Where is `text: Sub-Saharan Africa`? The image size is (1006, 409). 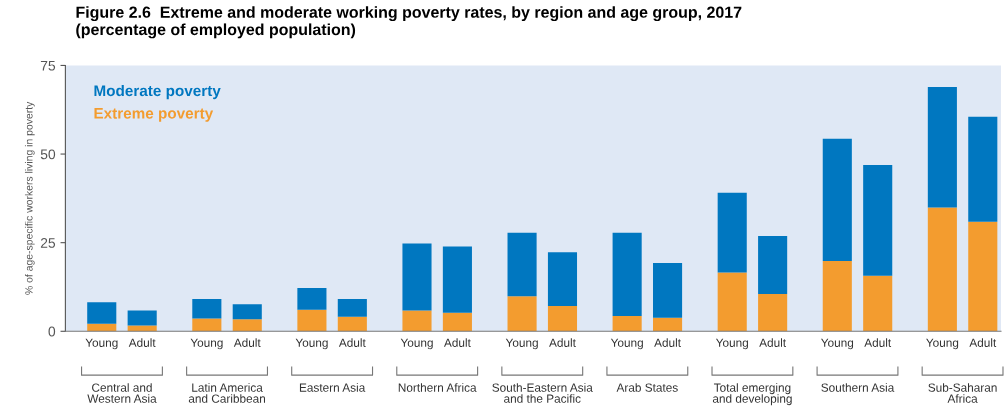 text: Sub-Saharan Africa is located at coordinates (962, 393).